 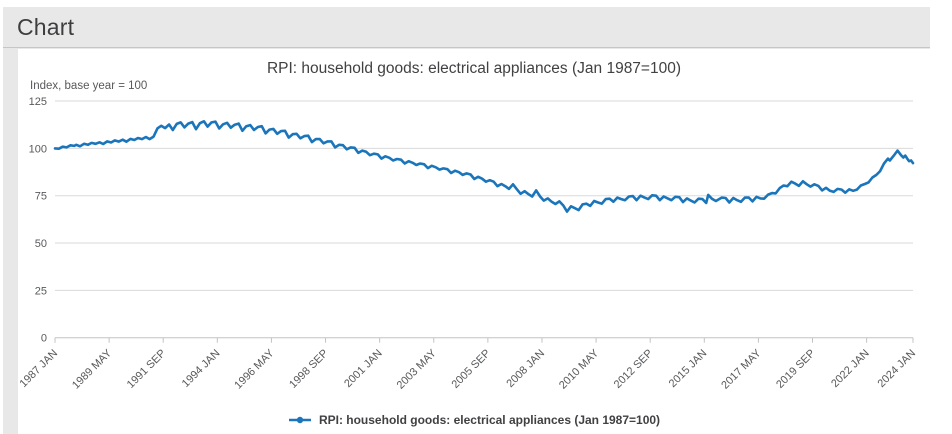 What do you see at coordinates (741, 369) in the screenshot?
I see `x-tick-label: 2017 MAY` at bounding box center [741, 369].